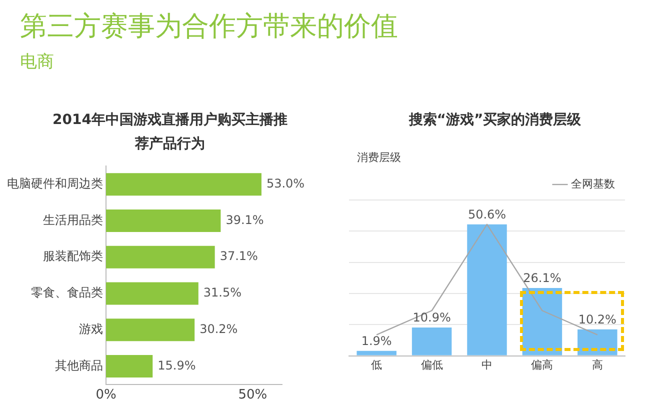 This screenshot has width=645, height=410. Describe the element at coordinates (253, 395) in the screenshot. I see `x-tick-label: 50%` at that location.